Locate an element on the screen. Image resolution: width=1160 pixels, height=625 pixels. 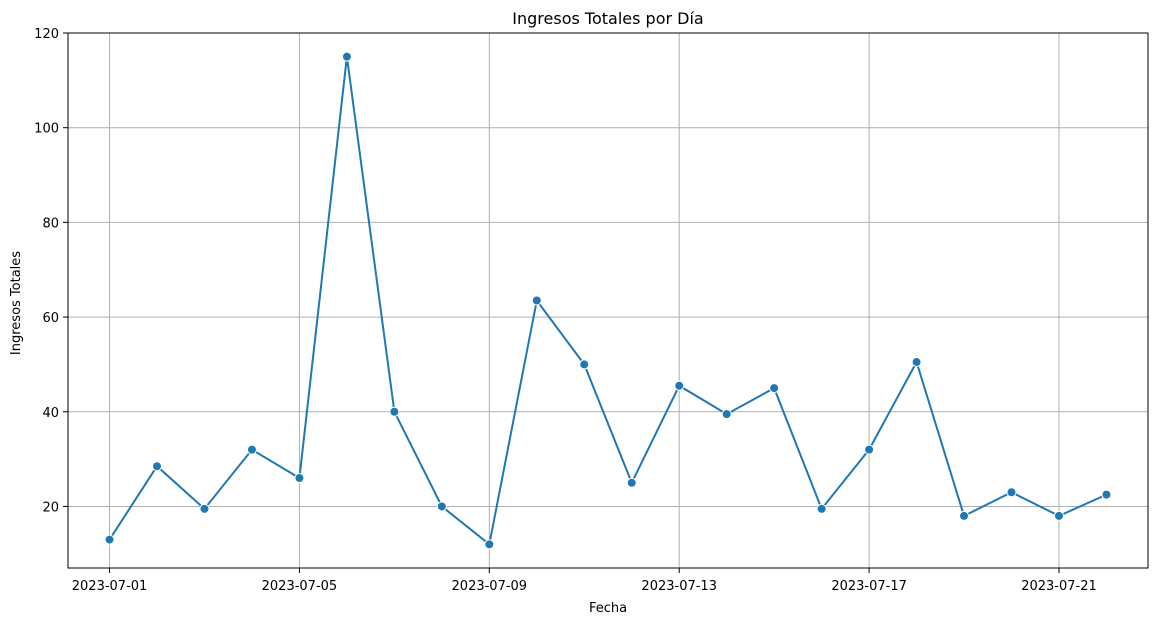
chart-title: Ingresos Totales por Día is located at coordinates (607, 18).